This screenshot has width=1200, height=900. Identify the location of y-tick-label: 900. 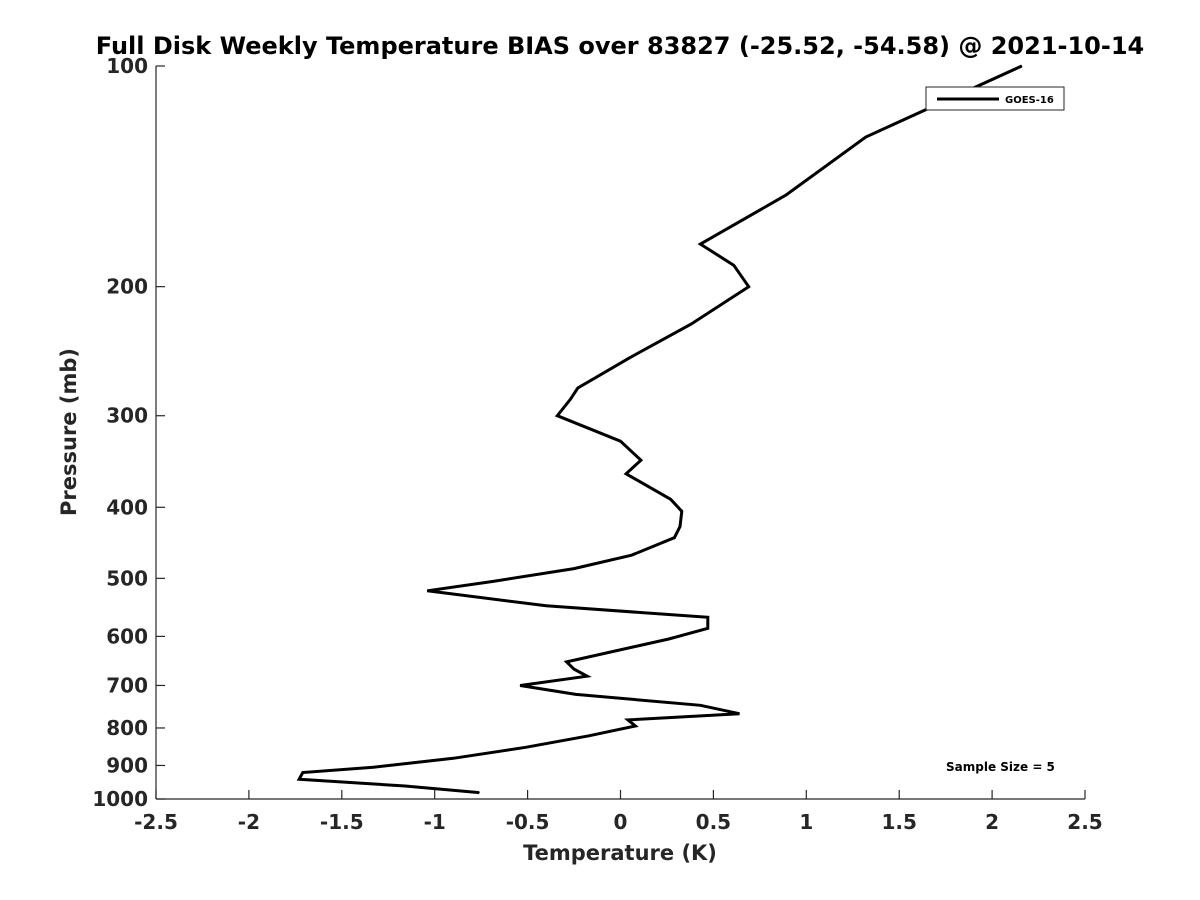
(127, 765).